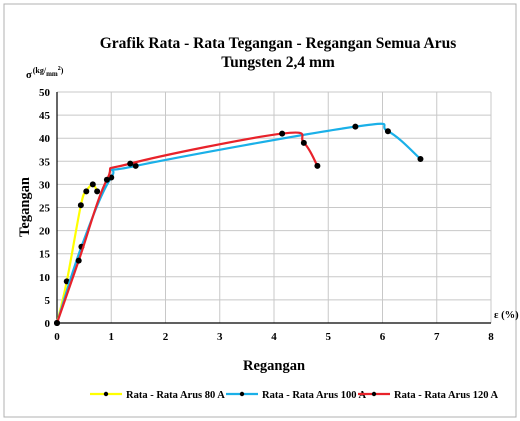 This screenshot has width=520, height=421. Describe the element at coordinates (45, 209) in the screenshot. I see `y-tick-label-5: 25` at that location.